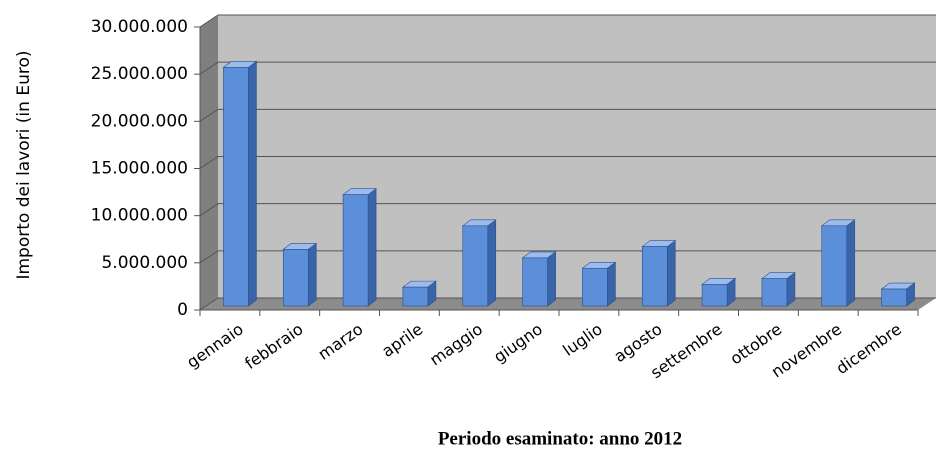 The height and width of the screenshot is (455, 937). Describe the element at coordinates (273, 346) in the screenshot. I see `x-tick-label: febbraio` at that location.